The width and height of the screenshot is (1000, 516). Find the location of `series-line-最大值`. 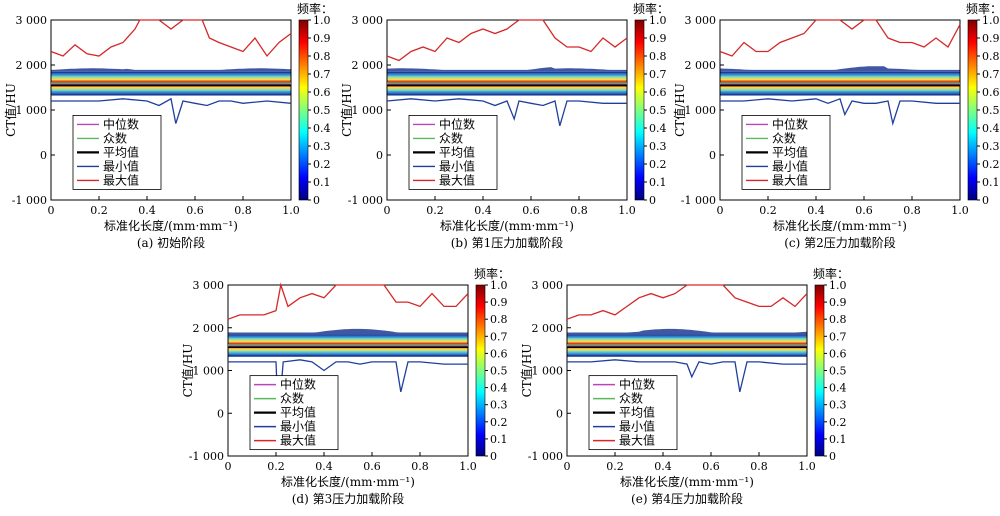

series-line-最大值 is located at coordinates (507, 40).